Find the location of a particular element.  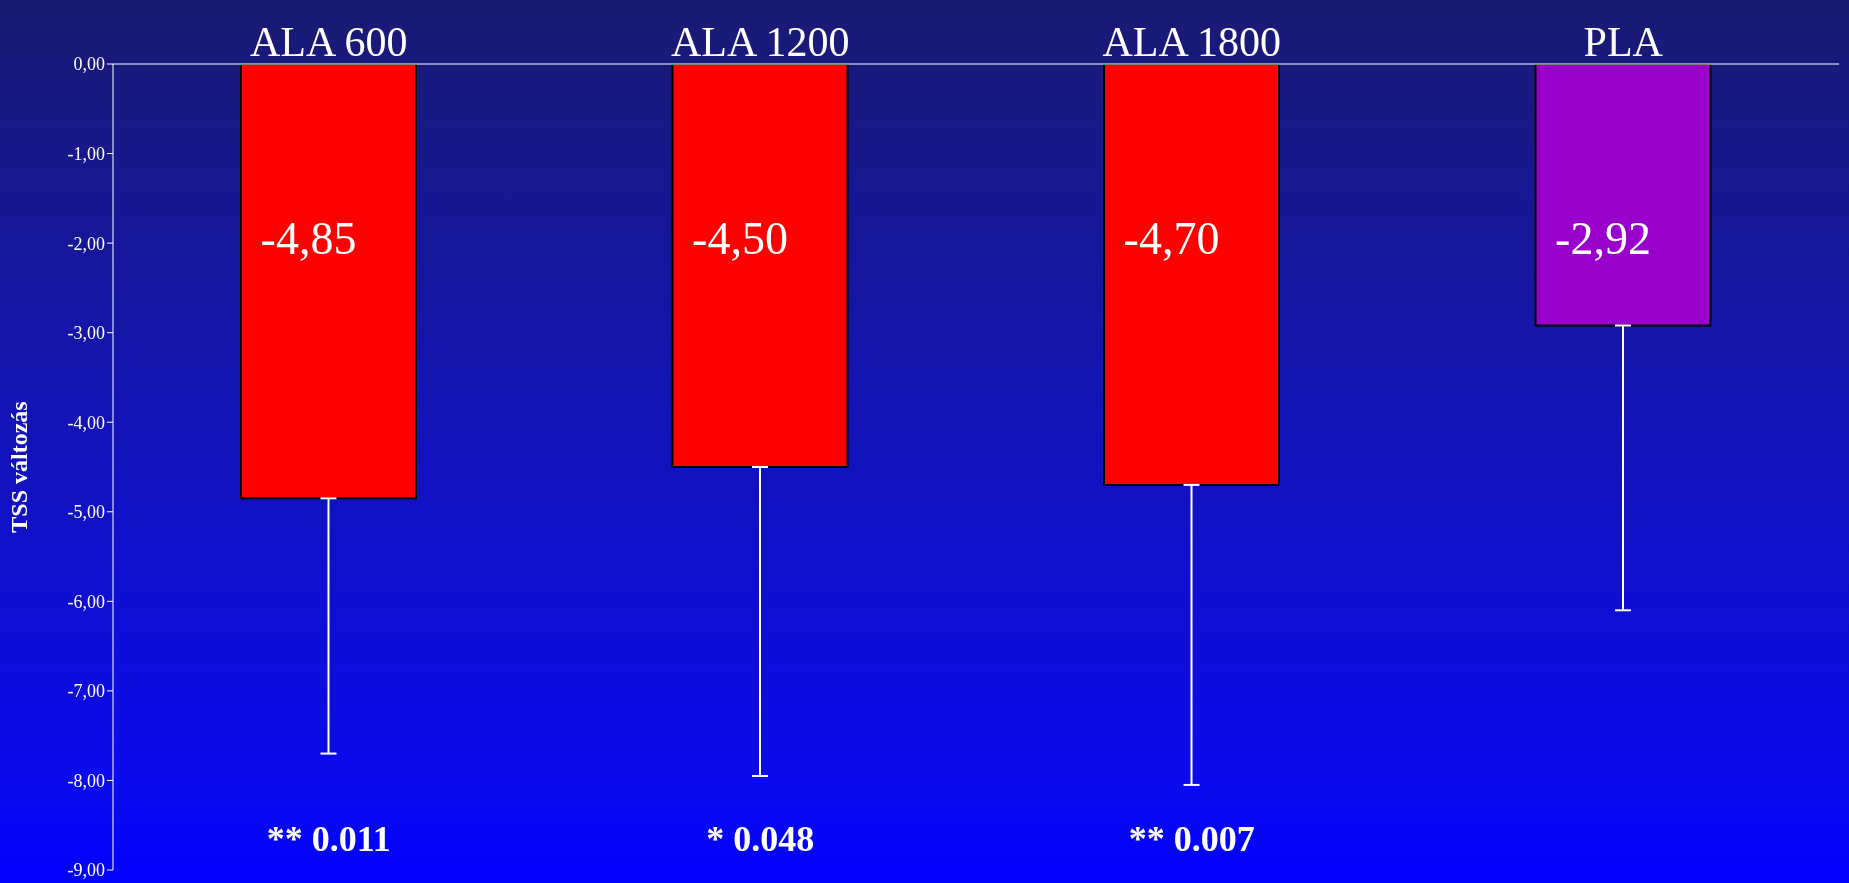

y-tick-label: -3,00 is located at coordinates (86, 333).